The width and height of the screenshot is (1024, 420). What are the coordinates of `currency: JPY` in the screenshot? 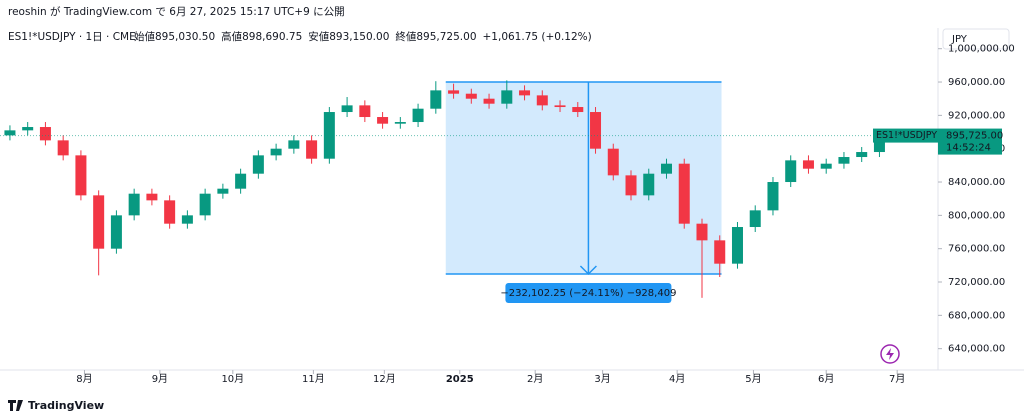 It's located at (959, 39).